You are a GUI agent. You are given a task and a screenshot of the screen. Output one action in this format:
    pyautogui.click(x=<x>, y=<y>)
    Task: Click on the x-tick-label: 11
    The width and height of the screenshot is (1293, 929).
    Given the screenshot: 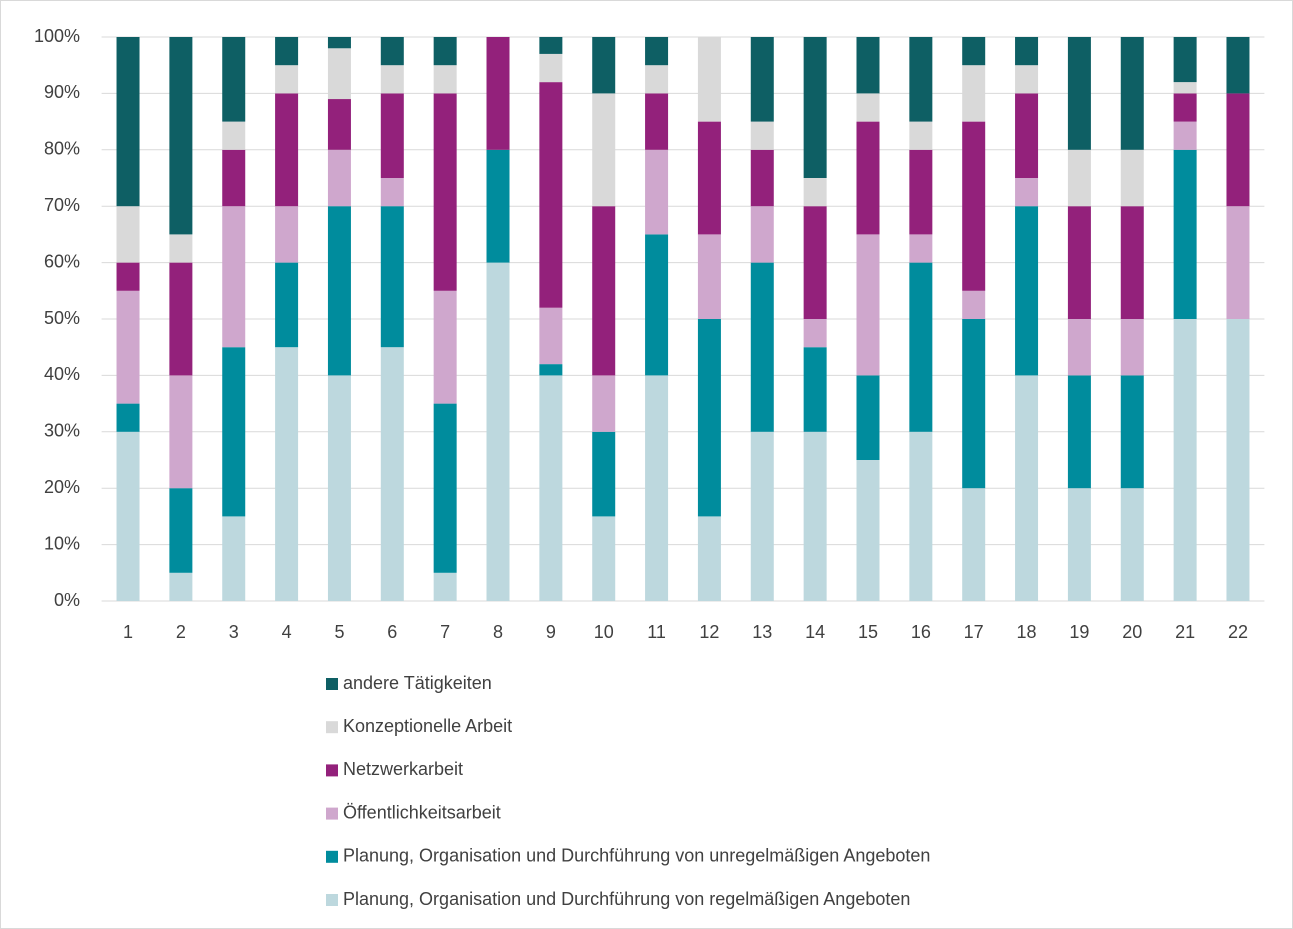 What is the action you would take?
    pyautogui.click(x=656, y=632)
    